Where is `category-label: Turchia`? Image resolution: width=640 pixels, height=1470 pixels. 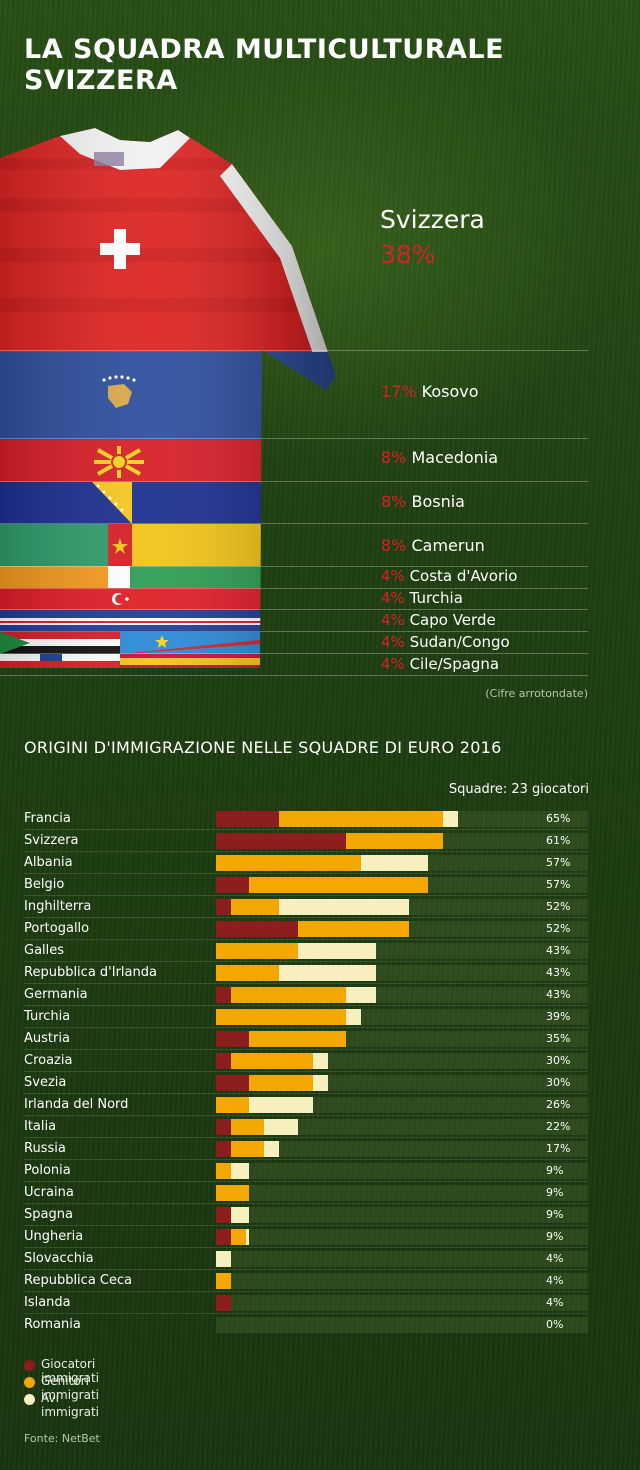 category-label: Turchia is located at coordinates (47, 1016).